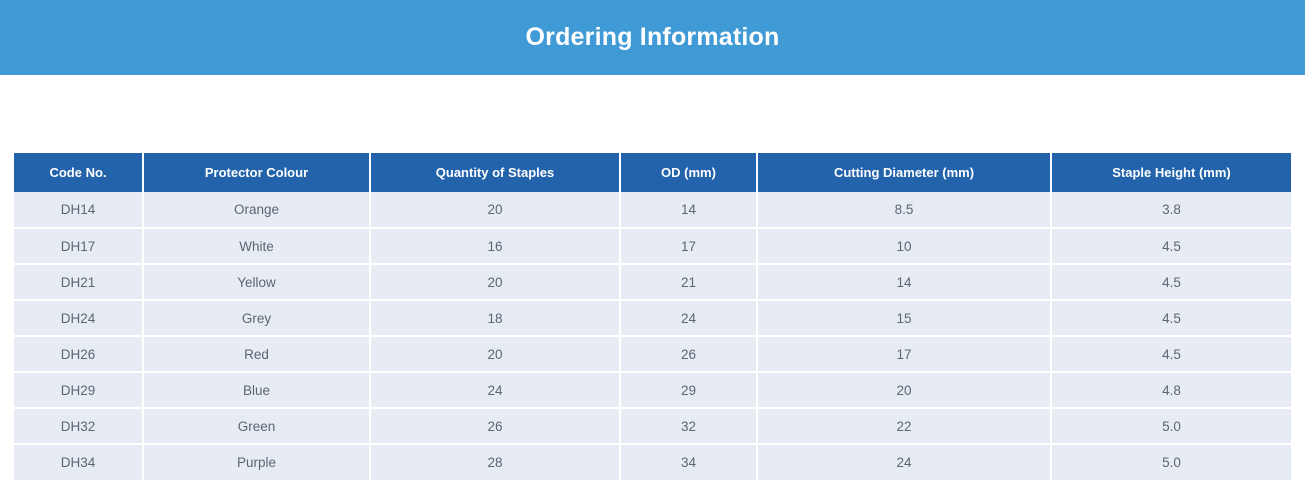 The height and width of the screenshot is (481, 1305). I want to click on cell-cutting-diameter-mm: 22, so click(904, 426).